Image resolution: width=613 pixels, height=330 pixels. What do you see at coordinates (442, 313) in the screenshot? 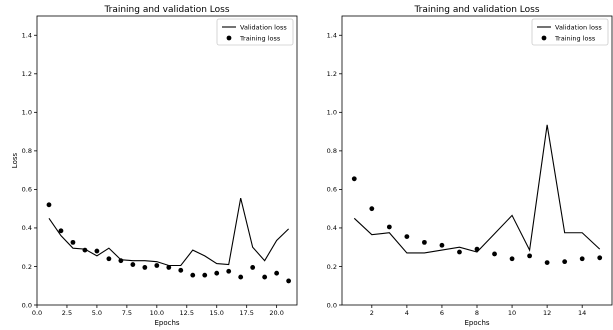
I see `x-tick-label: 6` at bounding box center [442, 313].